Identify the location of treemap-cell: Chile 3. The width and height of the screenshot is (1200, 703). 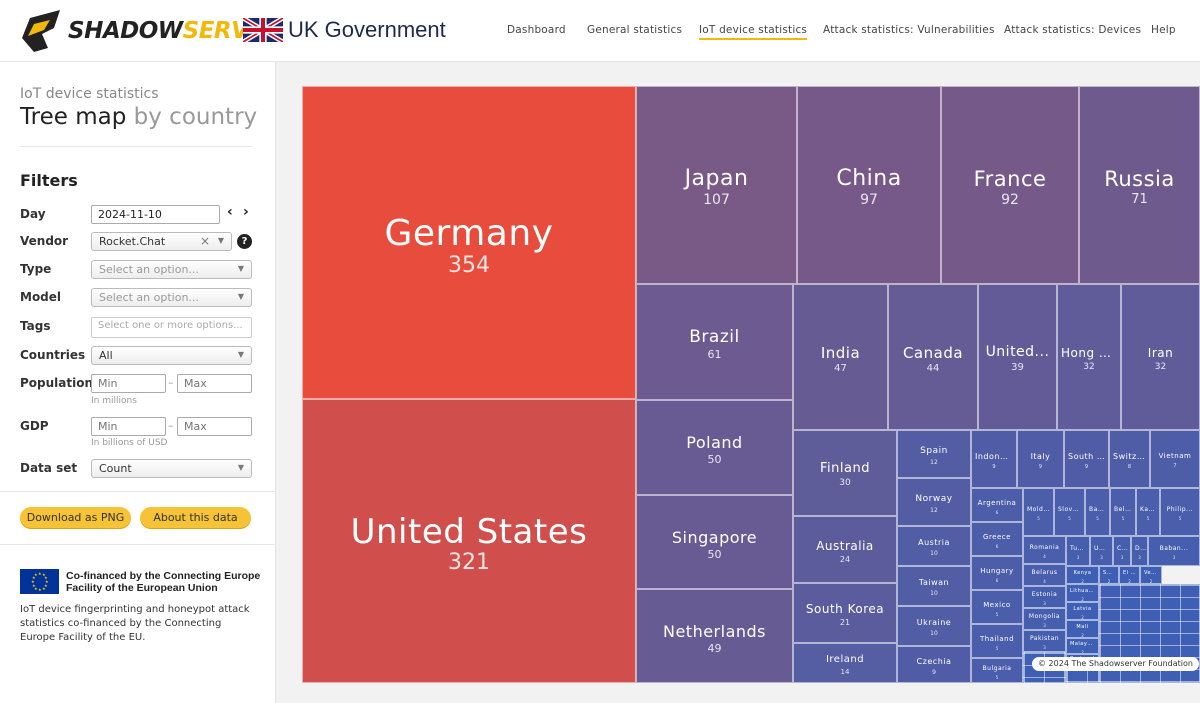
(1122, 551).